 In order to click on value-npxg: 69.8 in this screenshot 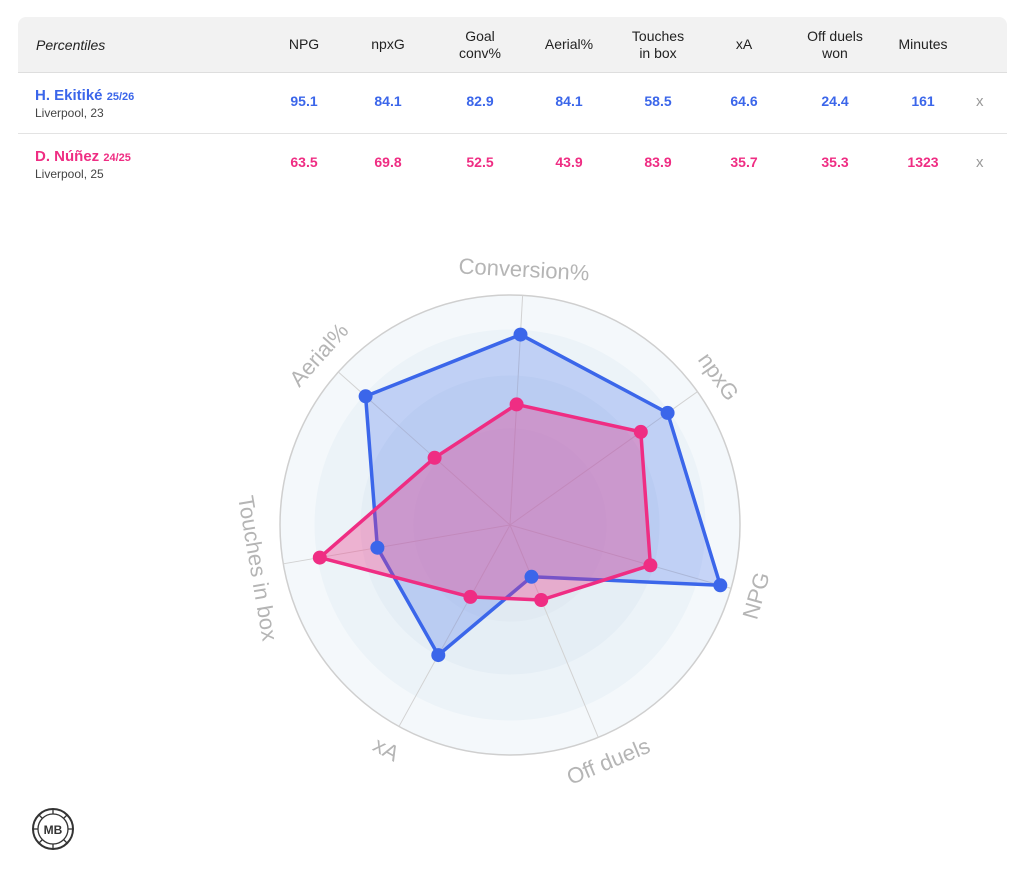, I will do `click(388, 162)`.